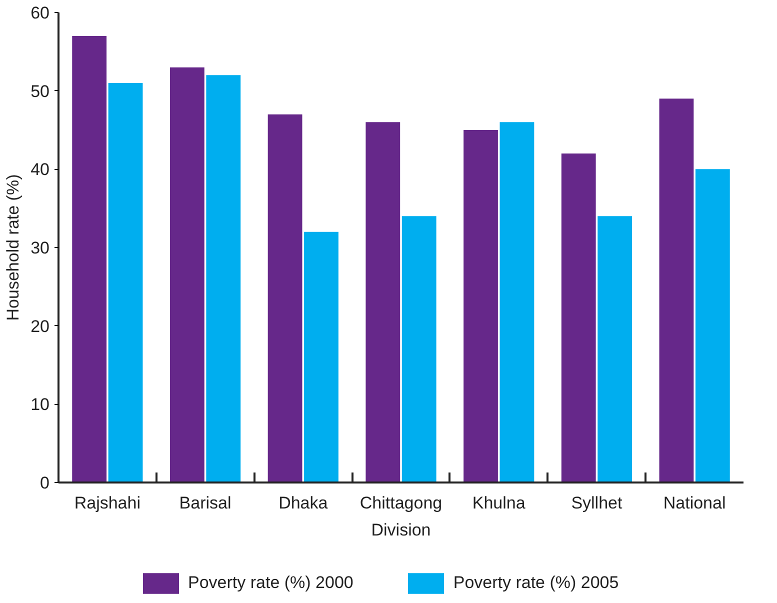 This screenshot has height=603, width=777. Describe the element at coordinates (499, 503) in the screenshot. I see `x-tick-label: Khulna` at that location.